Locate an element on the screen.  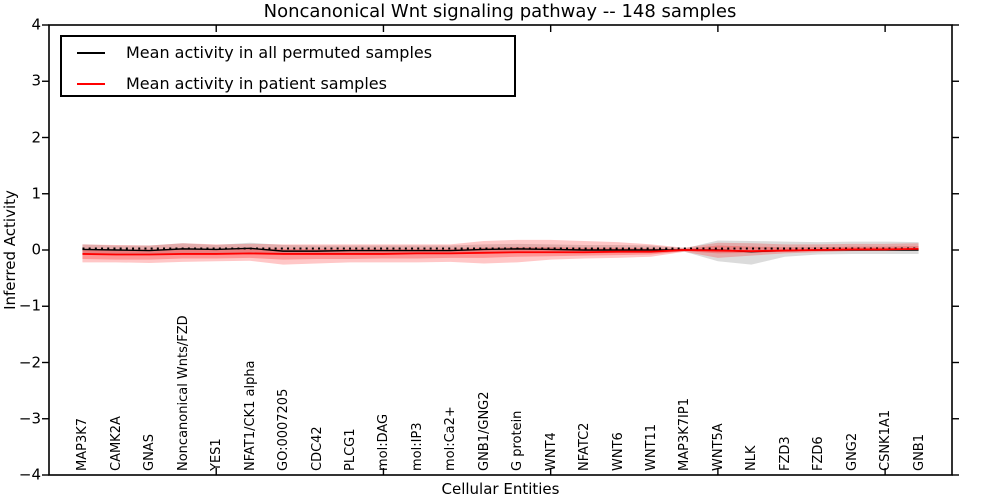
y-tick-label: 4 is located at coordinates (36, 24).